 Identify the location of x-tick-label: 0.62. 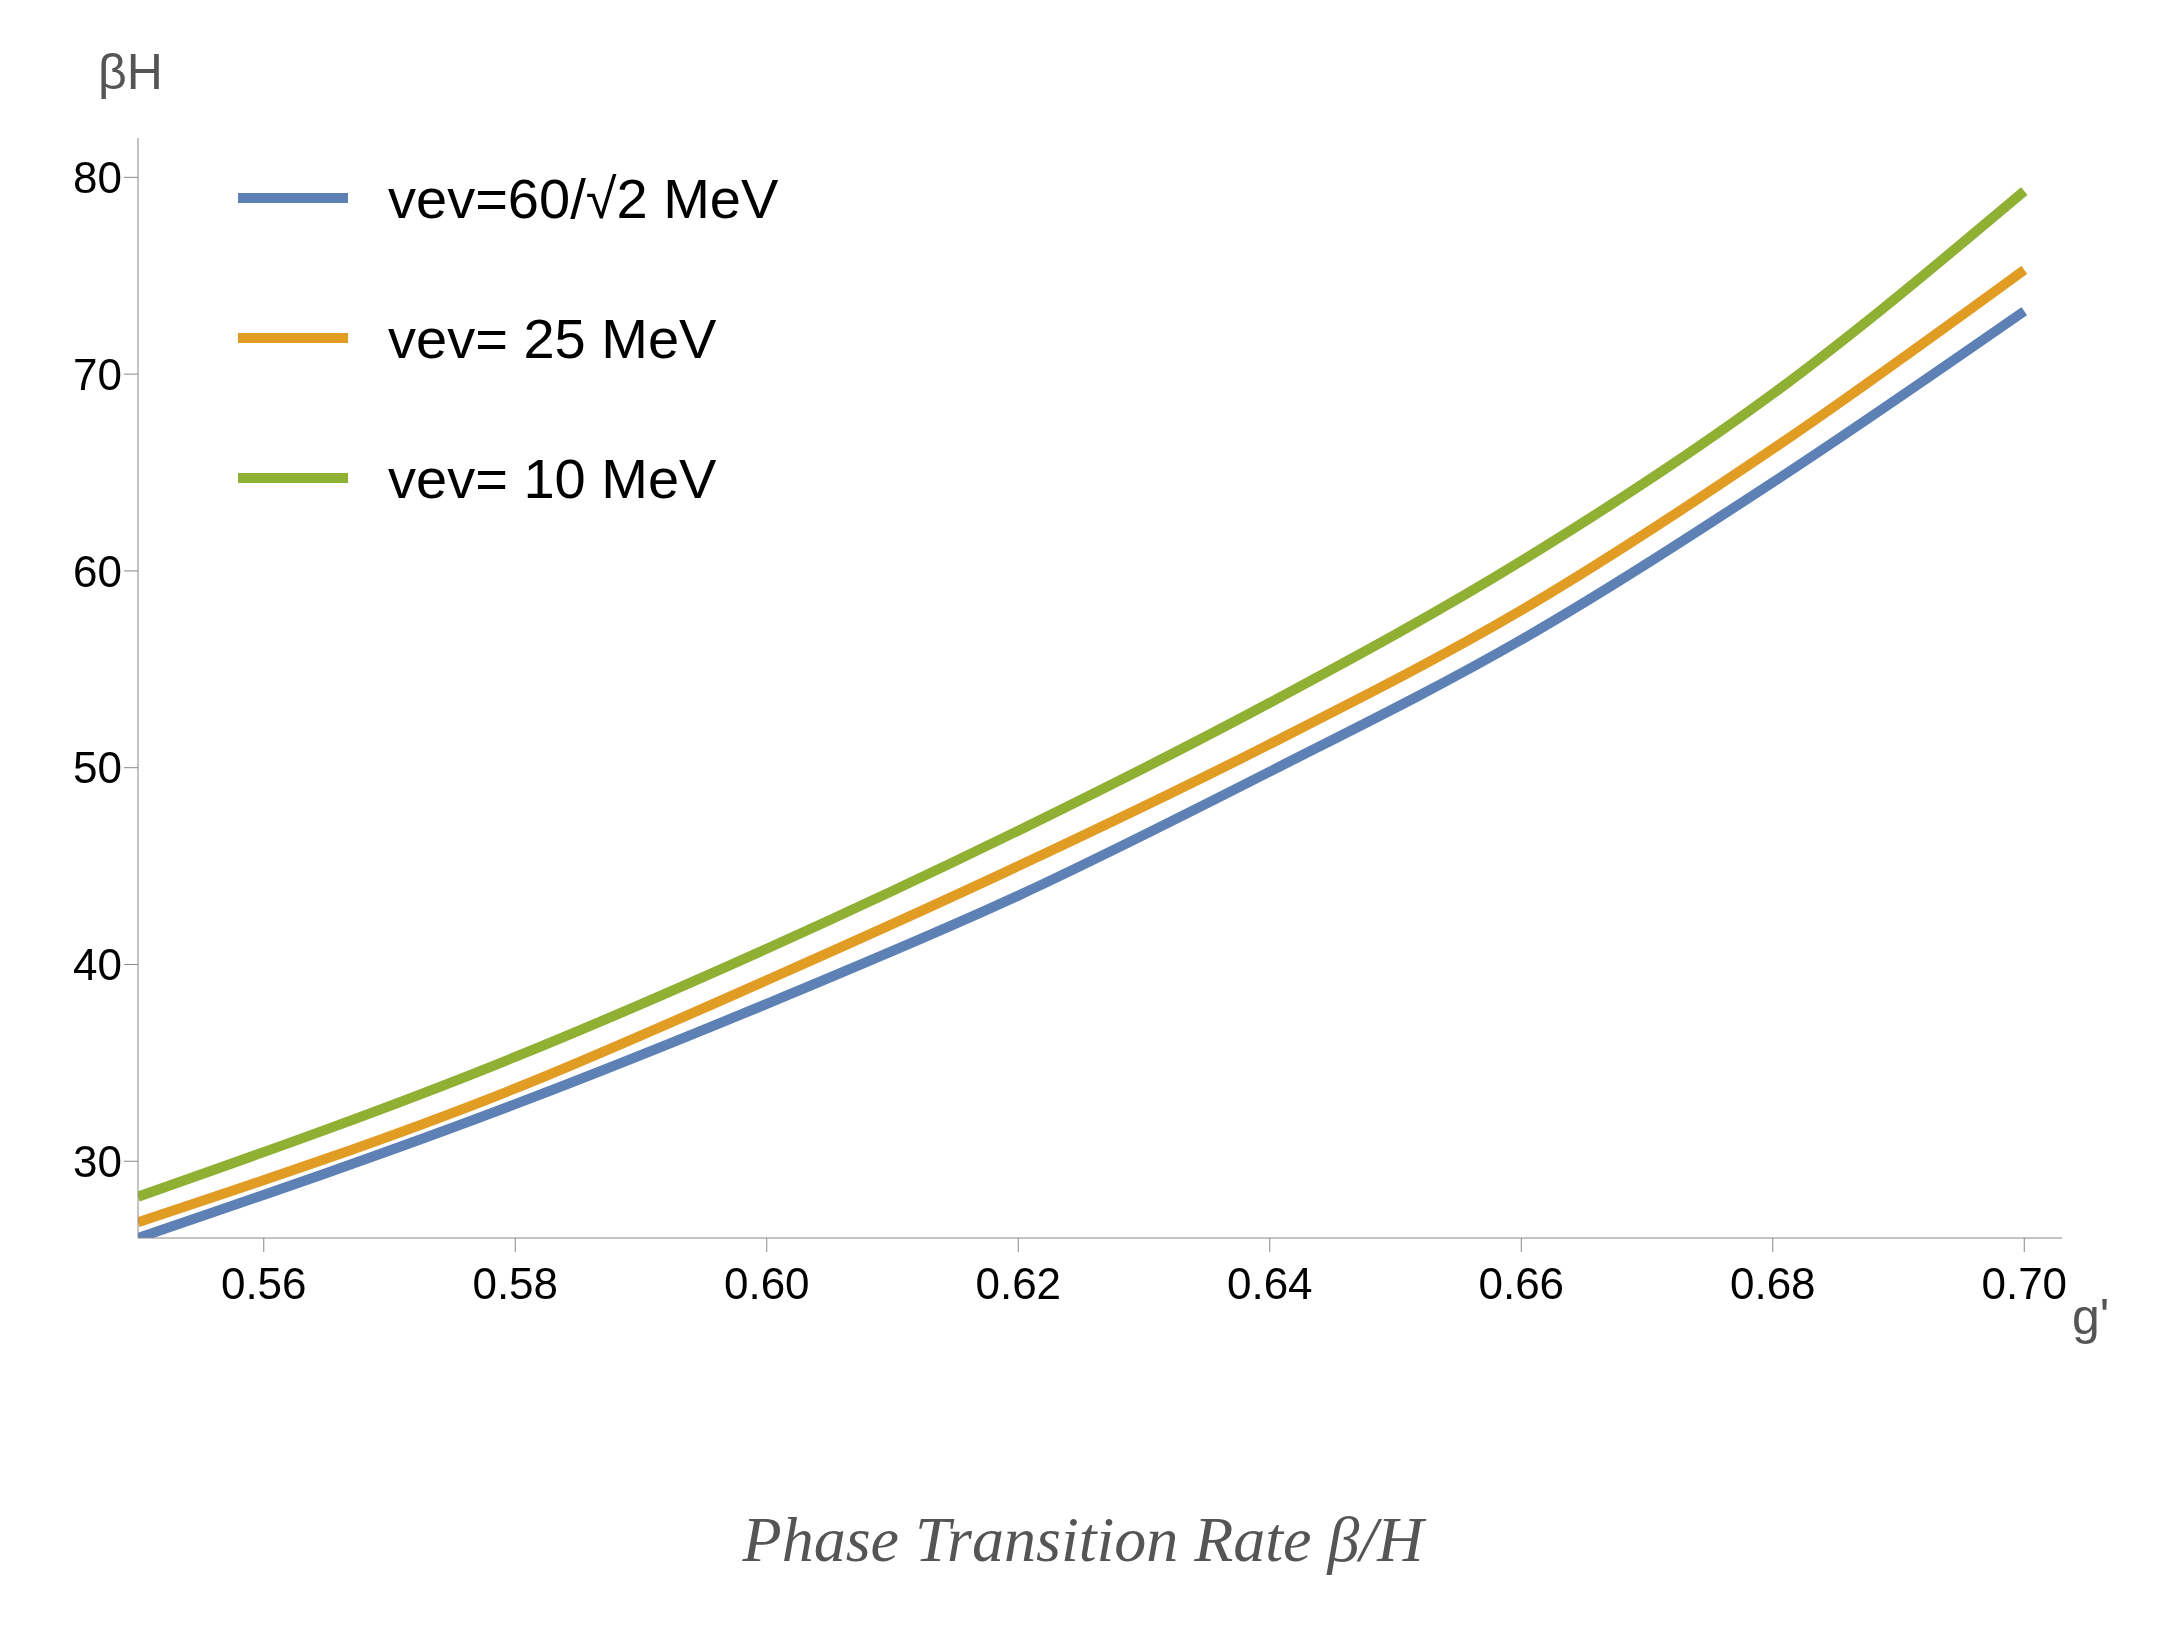
(1018, 1284).